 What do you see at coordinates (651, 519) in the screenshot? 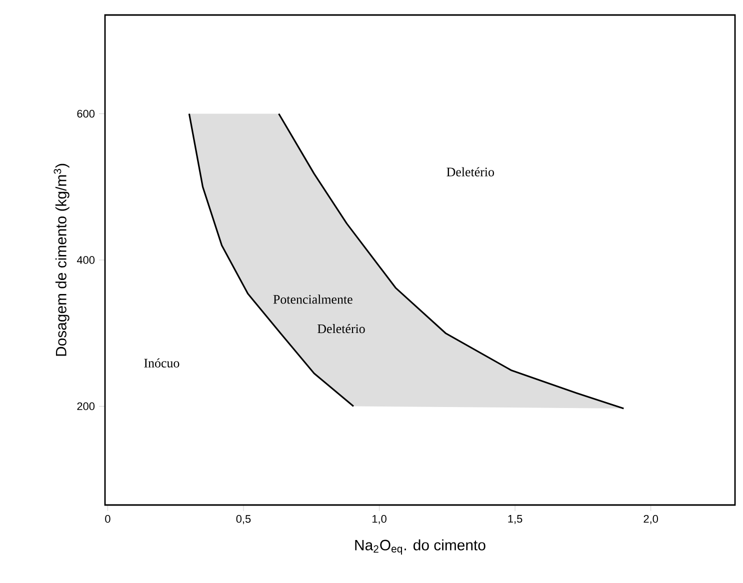
I see `x-tick-label: 2,0` at bounding box center [651, 519].